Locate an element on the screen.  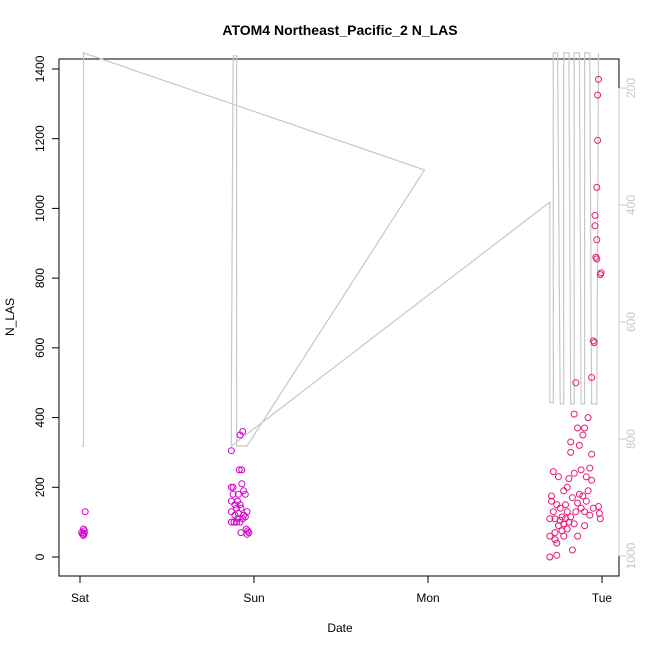
x-tick-label: Tue is located at coordinates (602, 598).